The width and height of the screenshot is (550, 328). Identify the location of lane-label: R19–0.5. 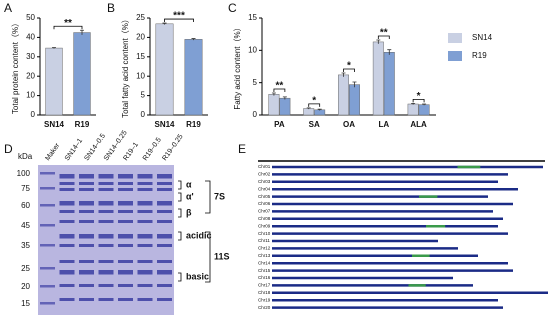
(152, 149).